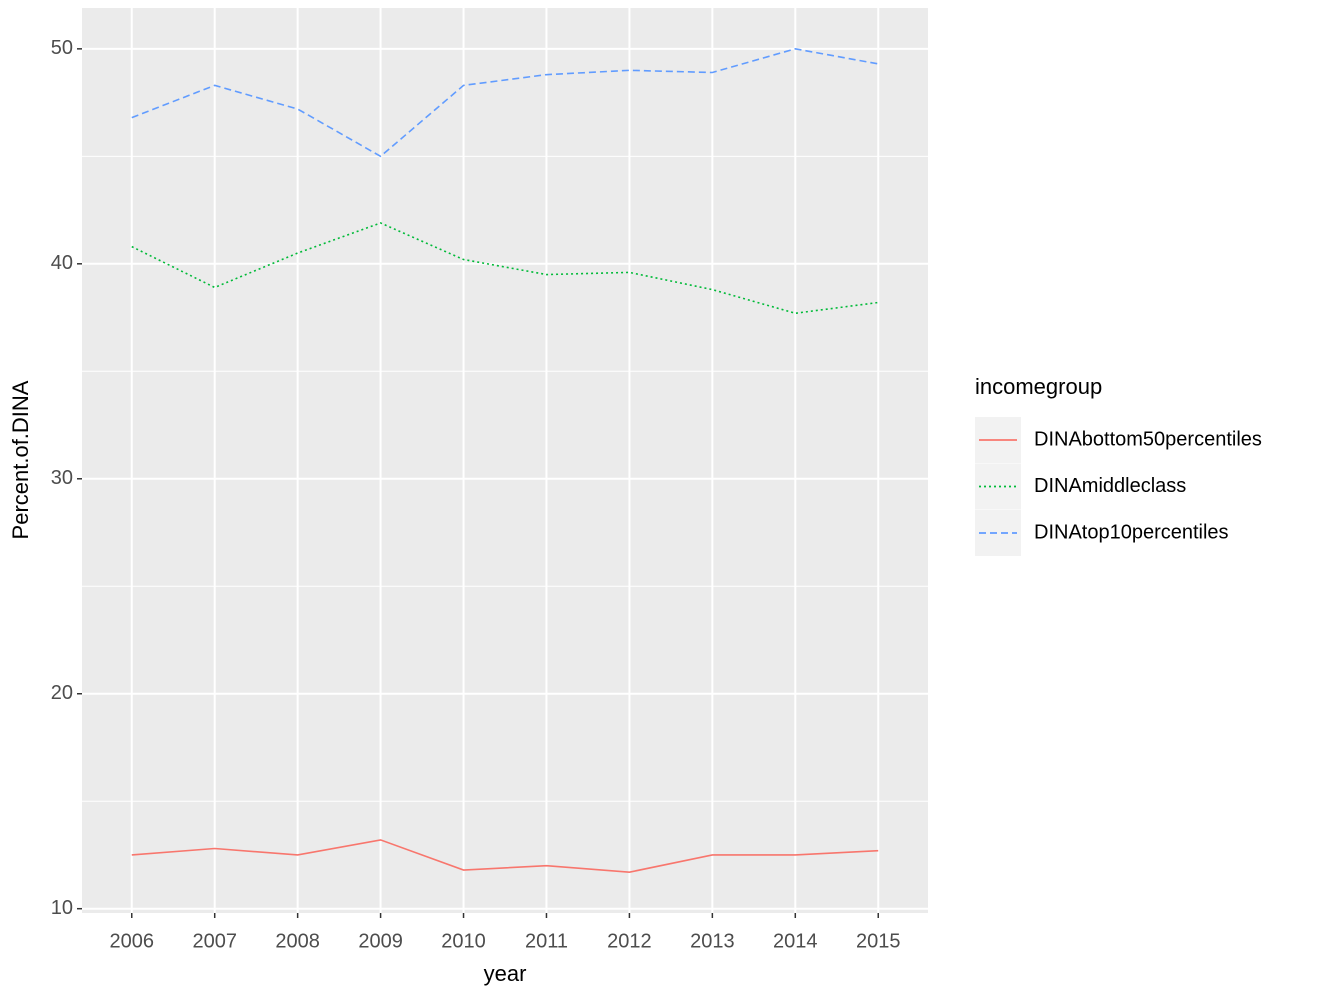 The width and height of the screenshot is (1333, 989). What do you see at coordinates (62, 478) in the screenshot?
I see `y-tick-label: 30` at bounding box center [62, 478].